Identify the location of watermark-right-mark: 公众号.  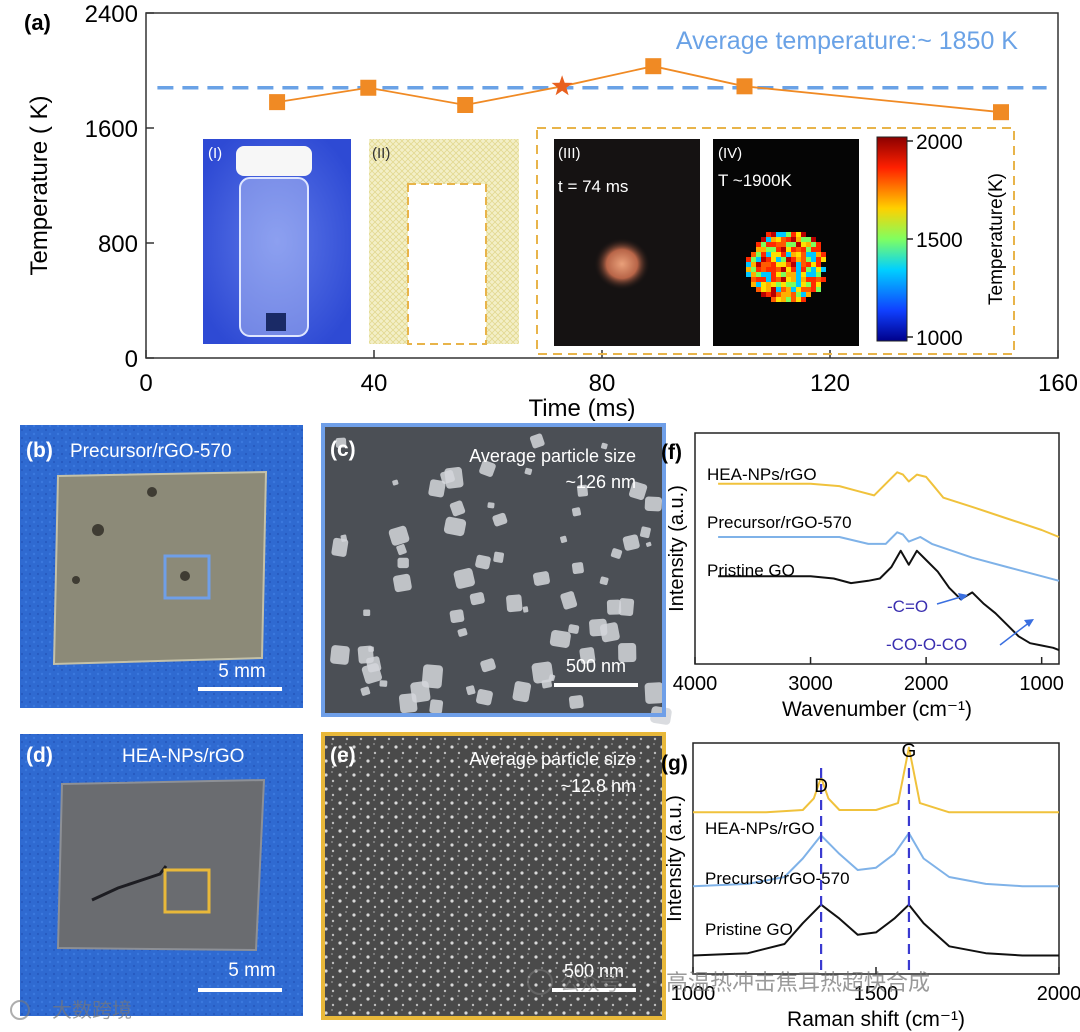
(590, 983).